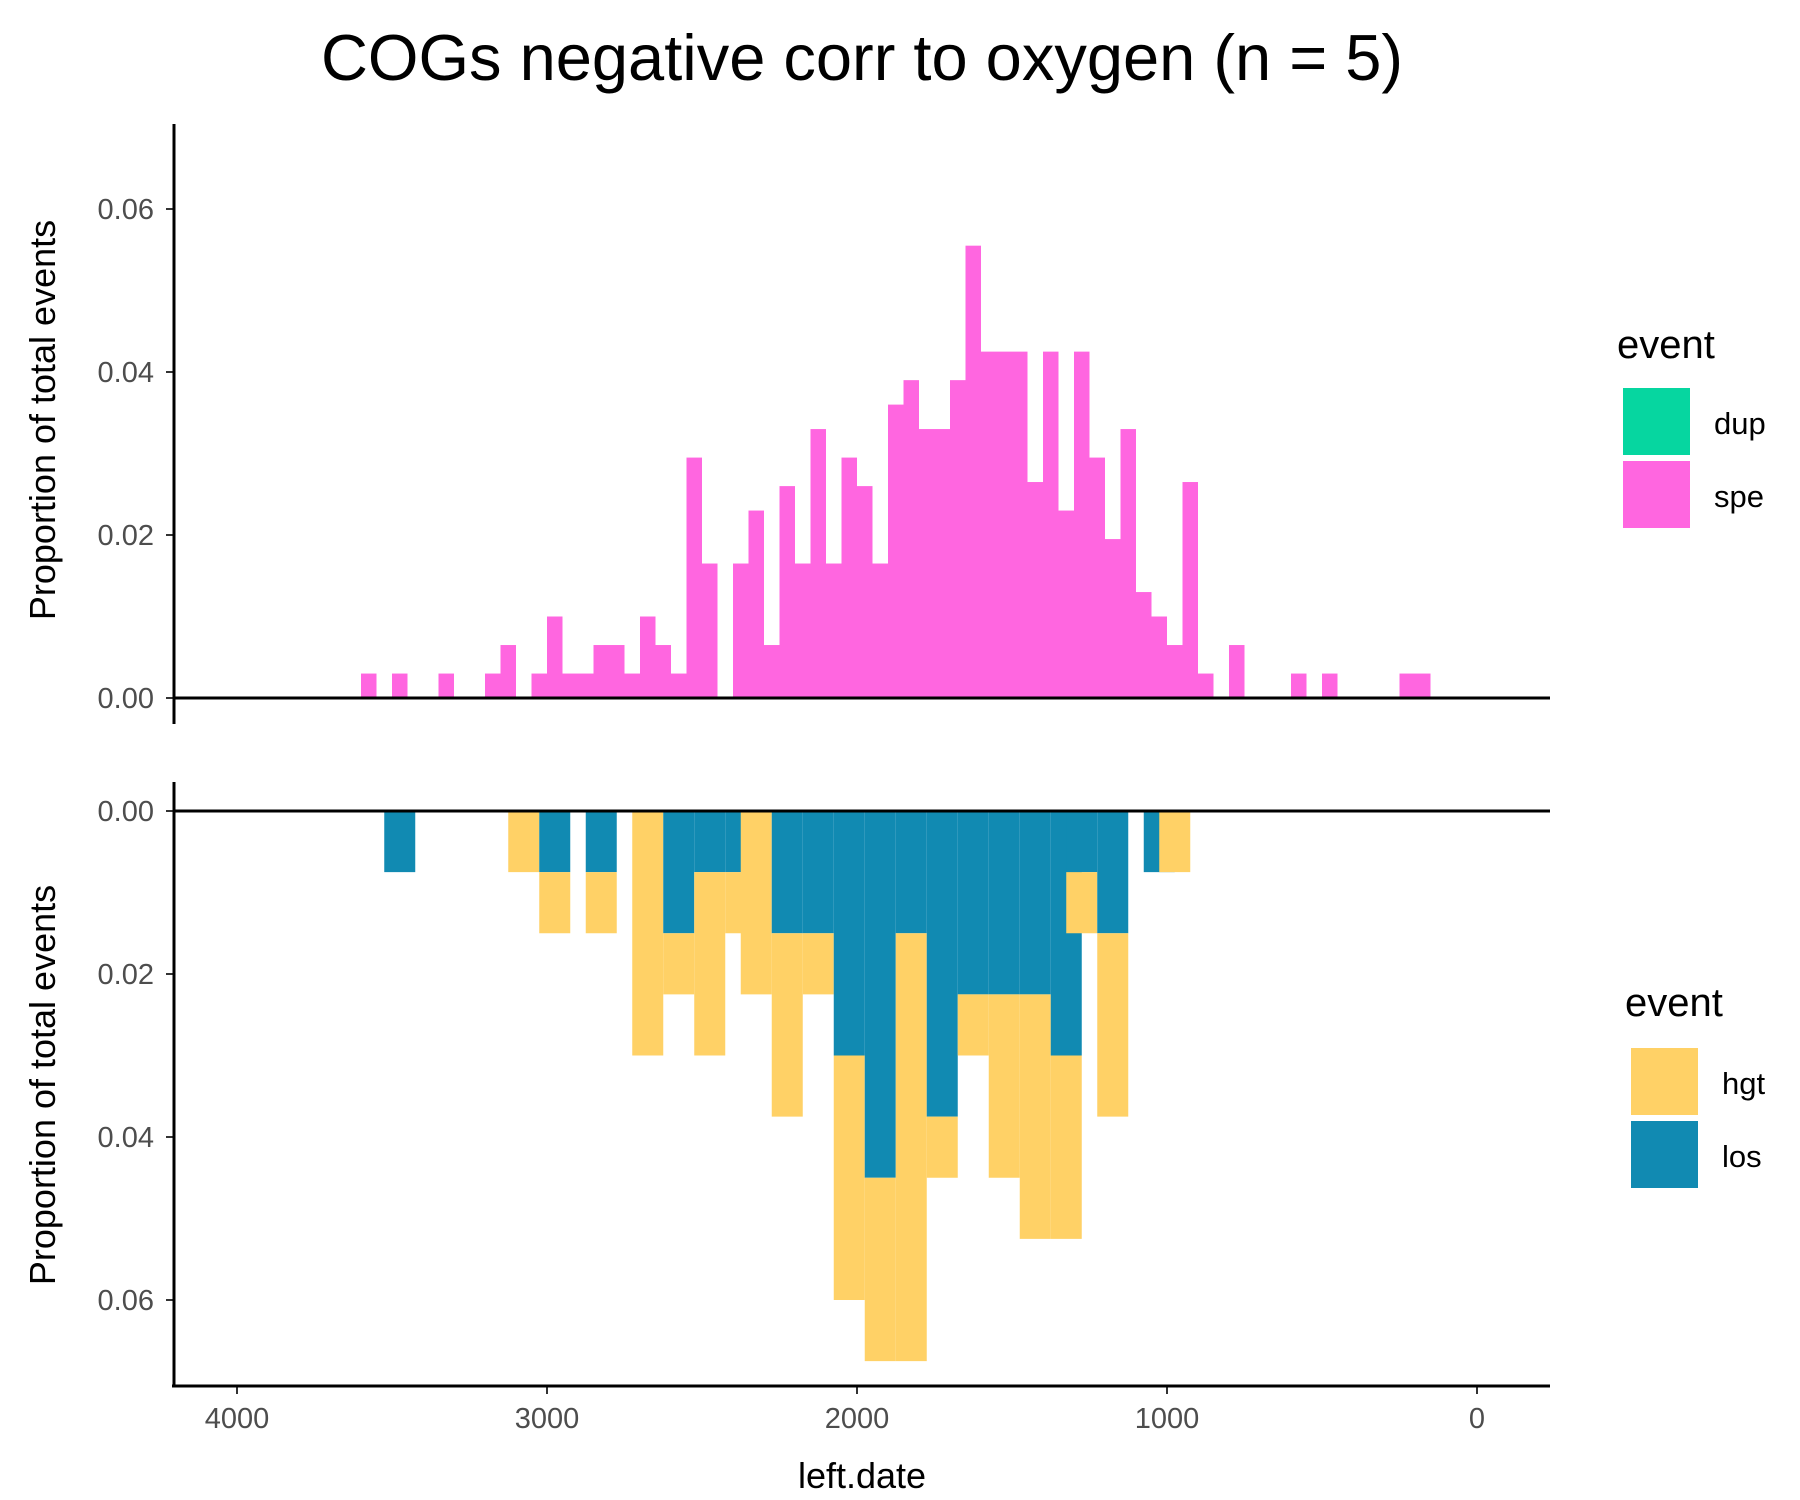 This screenshot has width=1800, height=1500. Describe the element at coordinates (547, 1419) in the screenshot. I see `x-tick-label: 3000` at that location.